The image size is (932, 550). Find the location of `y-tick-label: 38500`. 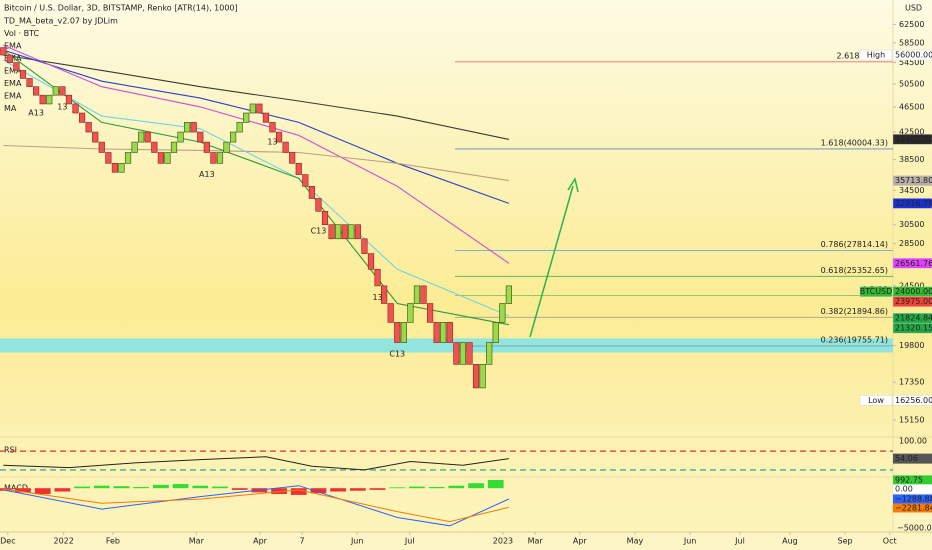

y-tick-label: 38500 is located at coordinates (911, 159).